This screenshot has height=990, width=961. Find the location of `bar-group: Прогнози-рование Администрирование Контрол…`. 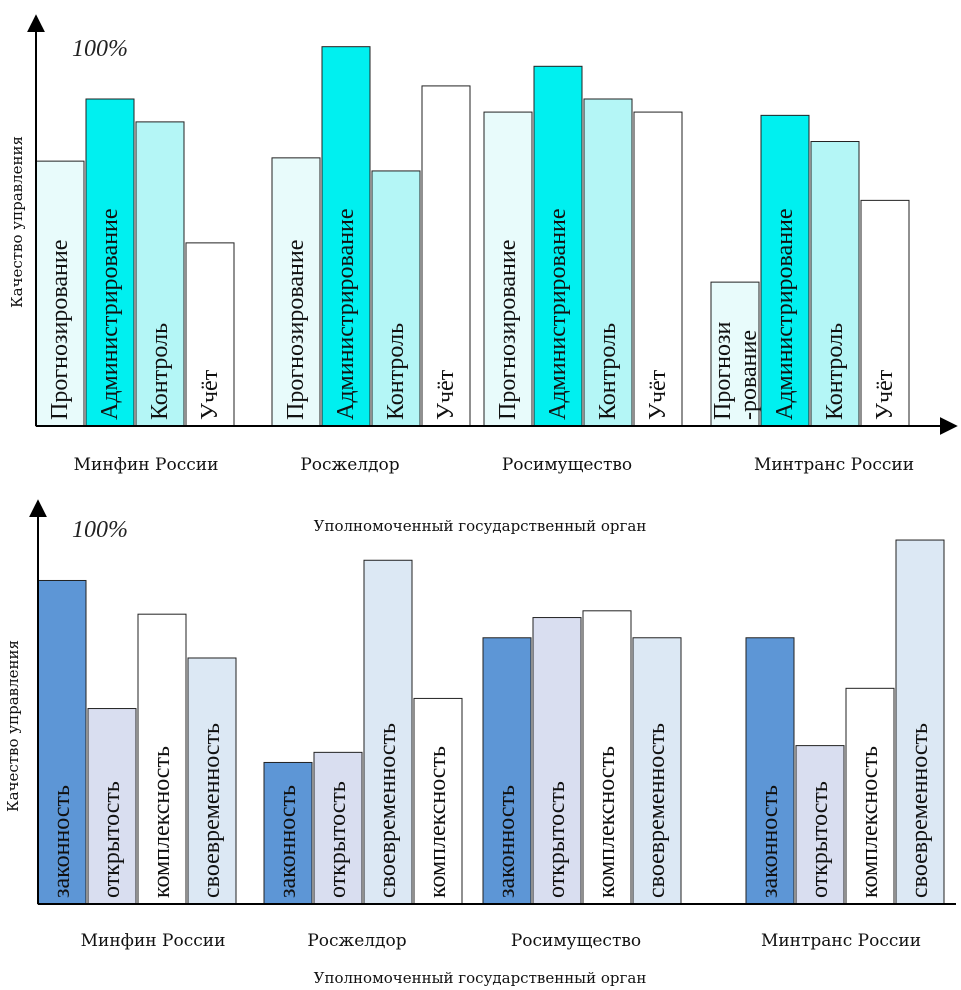

bar-group: Прогнози-рование Администрирование Контрол… is located at coordinates (810, 270).